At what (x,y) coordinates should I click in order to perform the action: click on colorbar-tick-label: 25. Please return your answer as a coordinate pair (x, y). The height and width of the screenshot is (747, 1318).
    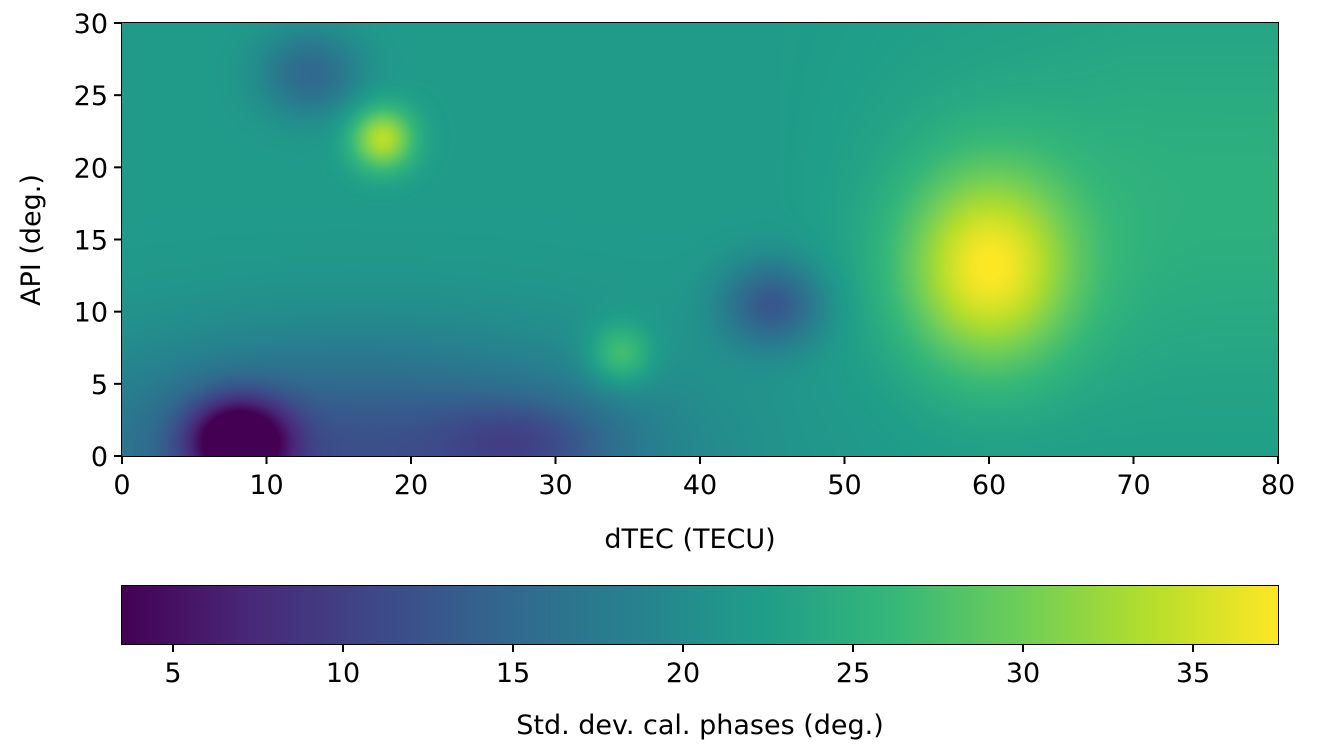
    Looking at the image, I should click on (853, 673).